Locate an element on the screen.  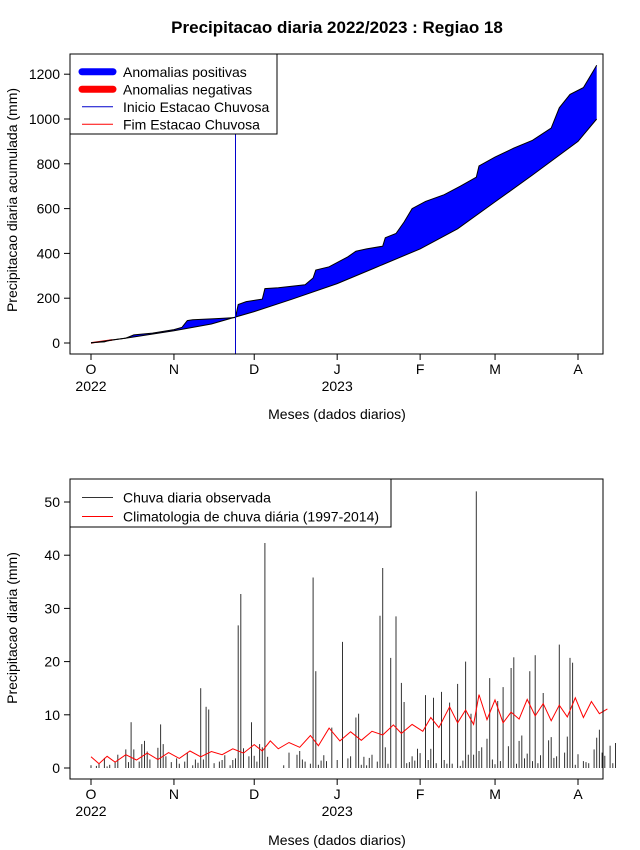
bottom-x-axis-label: Meses (dados diarios) is located at coordinates (337, 840).